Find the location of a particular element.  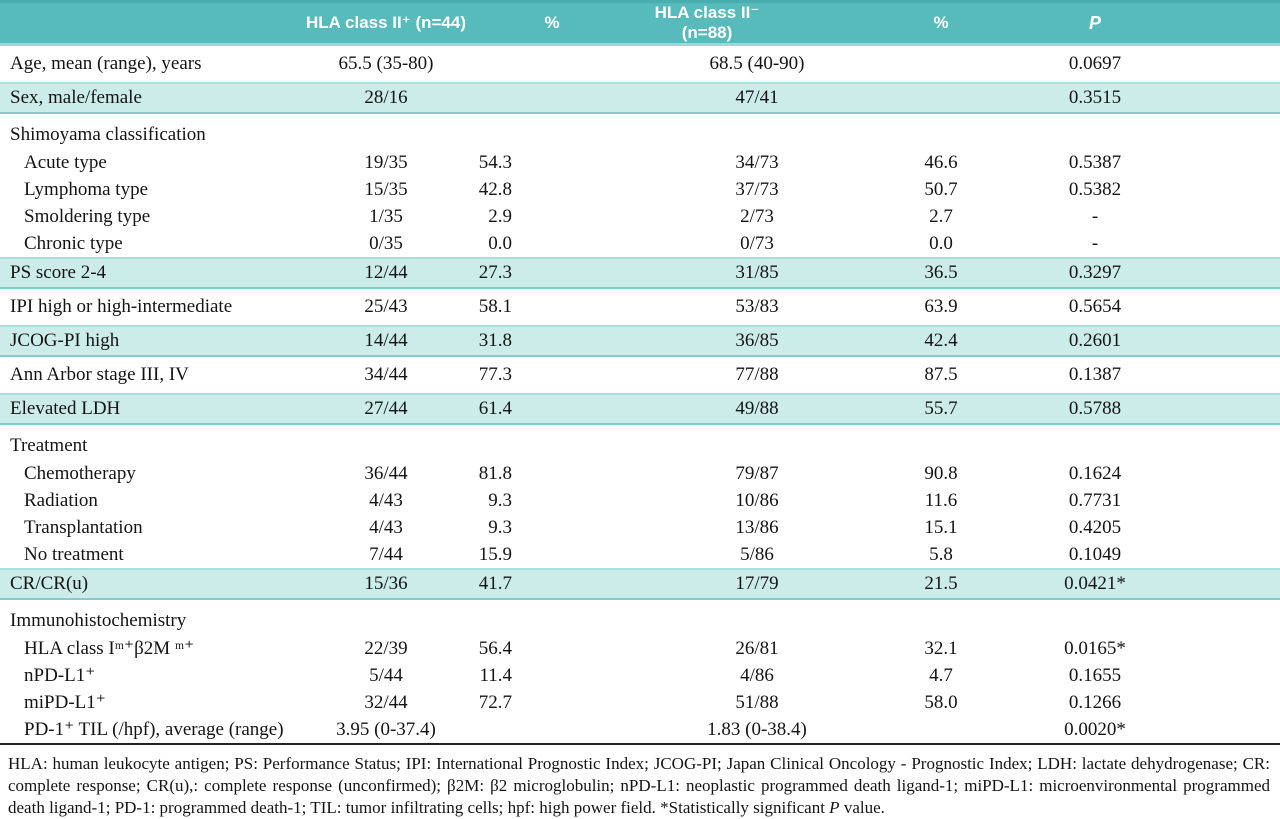

p-value: 0.3515 is located at coordinates (1140, 98).